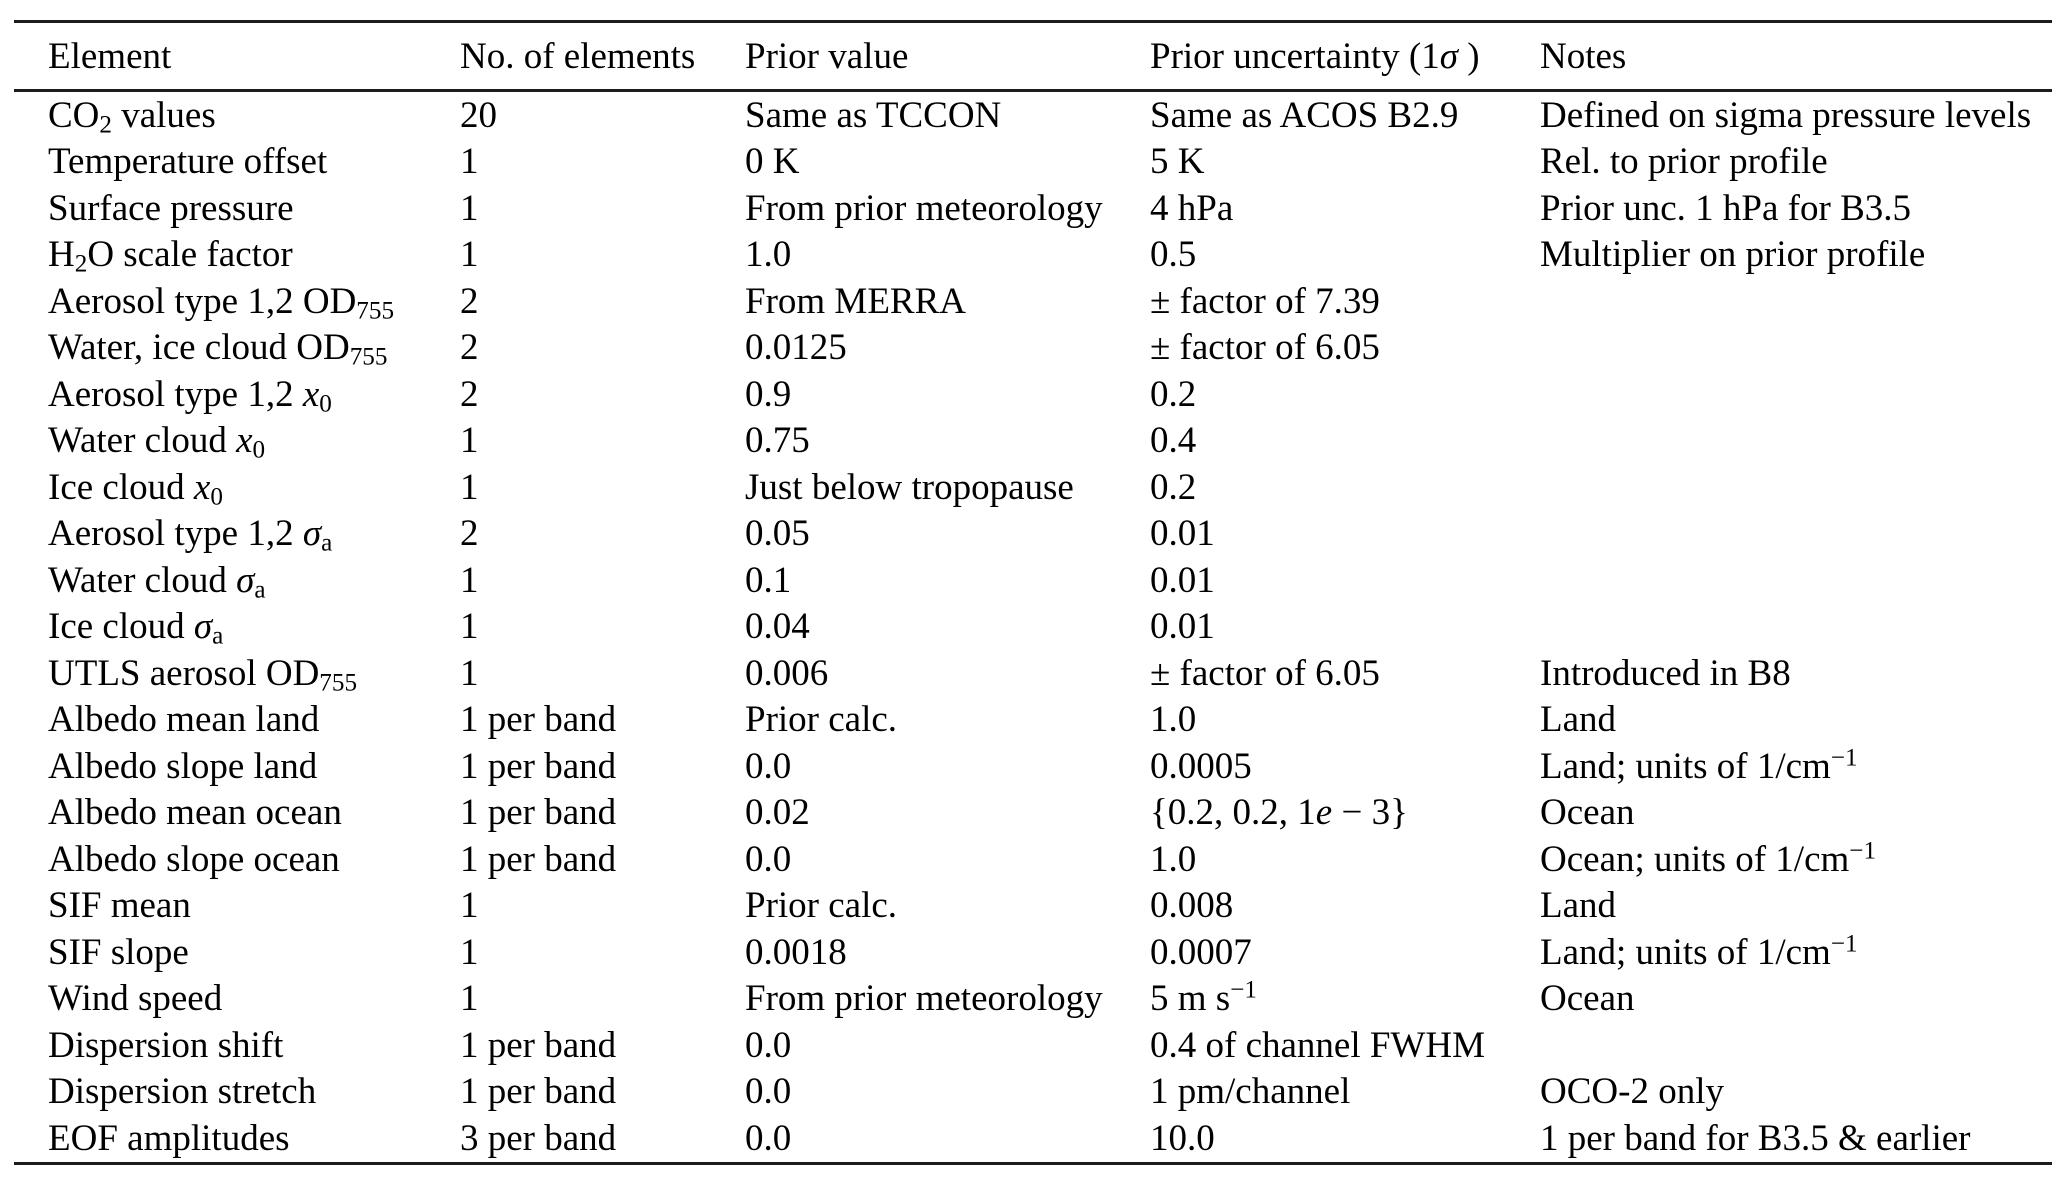 Image resolution: width=2067 pixels, height=1196 pixels. What do you see at coordinates (909, 487) in the screenshot?
I see `cell-prior-value: Just below tropopause` at bounding box center [909, 487].